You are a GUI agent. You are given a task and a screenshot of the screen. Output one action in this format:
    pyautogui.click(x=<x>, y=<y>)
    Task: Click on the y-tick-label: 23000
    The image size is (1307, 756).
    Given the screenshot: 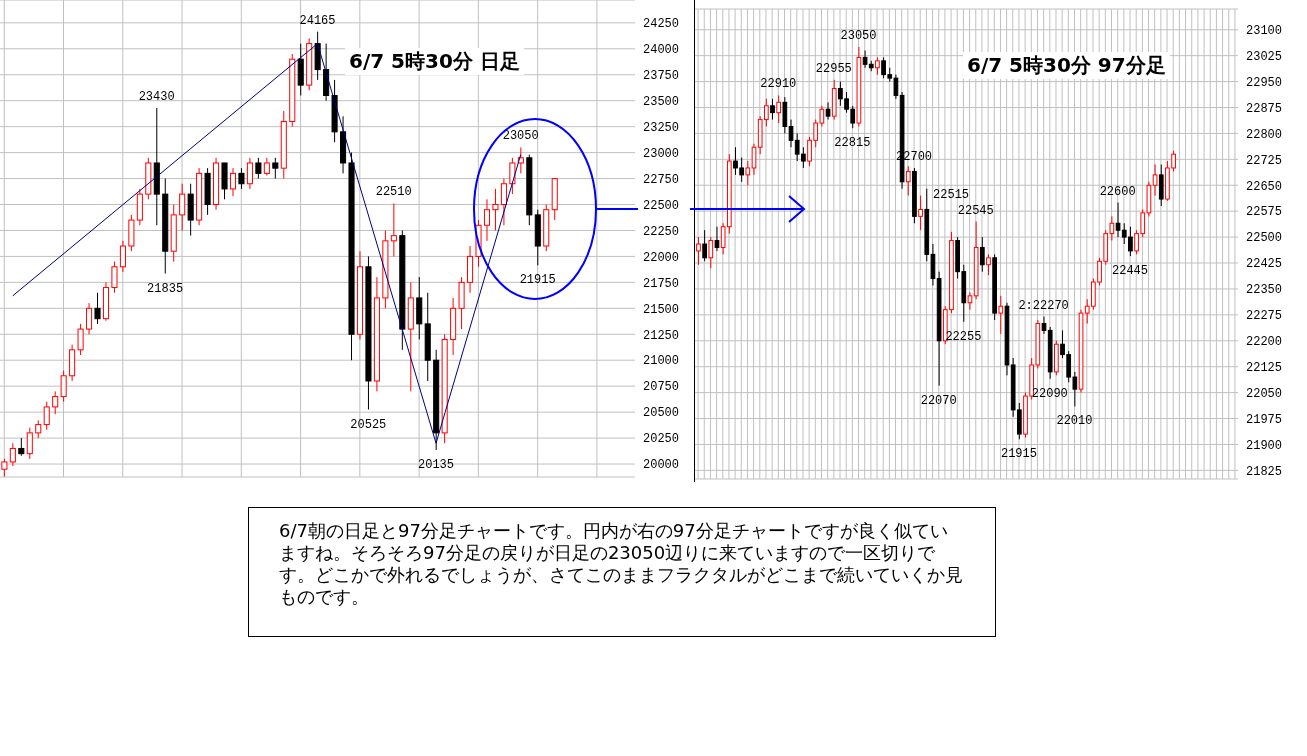 What is the action you would take?
    pyautogui.click(x=661, y=153)
    